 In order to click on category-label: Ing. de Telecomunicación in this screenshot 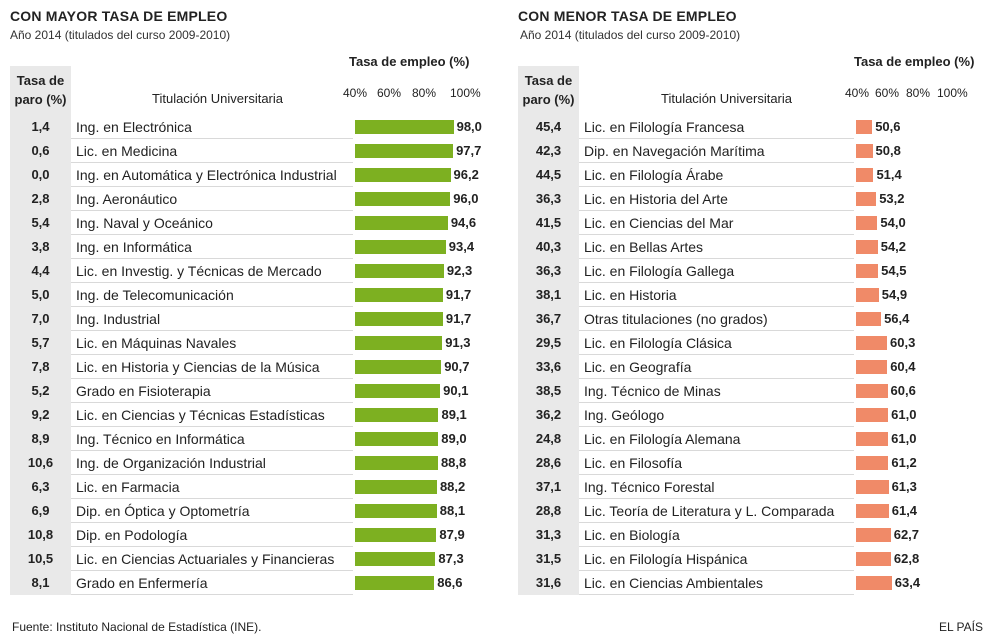, I will do `click(155, 295)`.